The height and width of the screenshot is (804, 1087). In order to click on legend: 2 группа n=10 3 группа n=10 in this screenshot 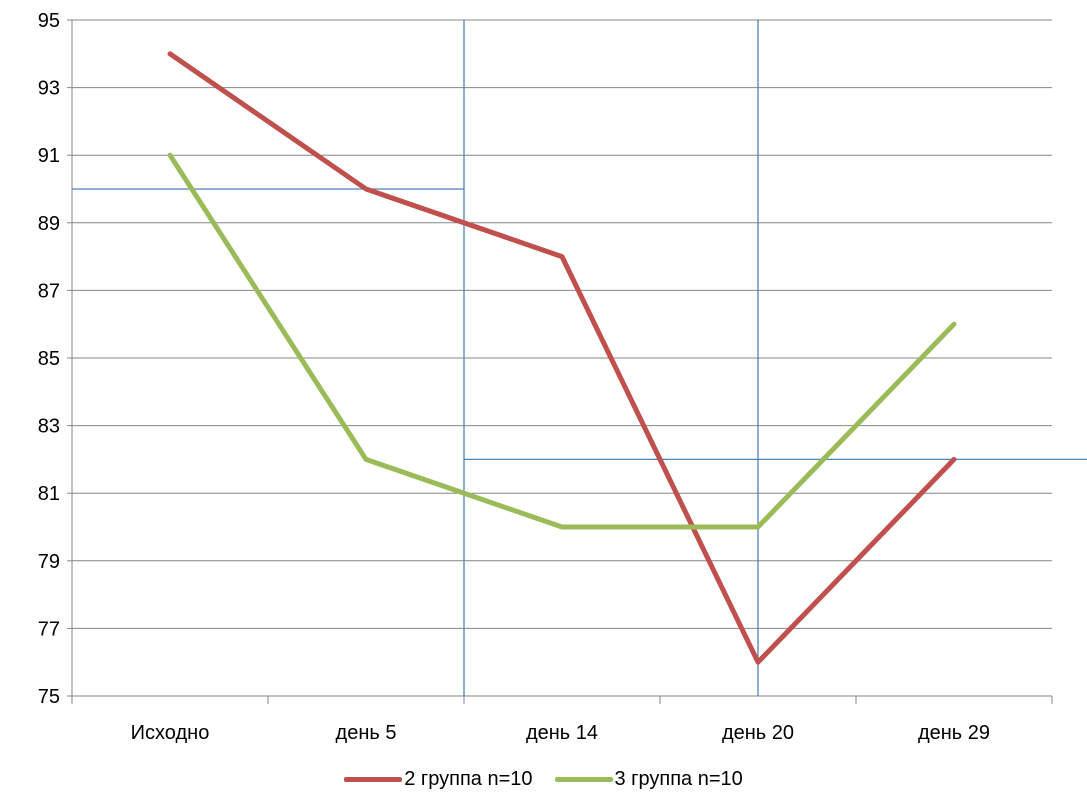, I will do `click(543, 779)`.